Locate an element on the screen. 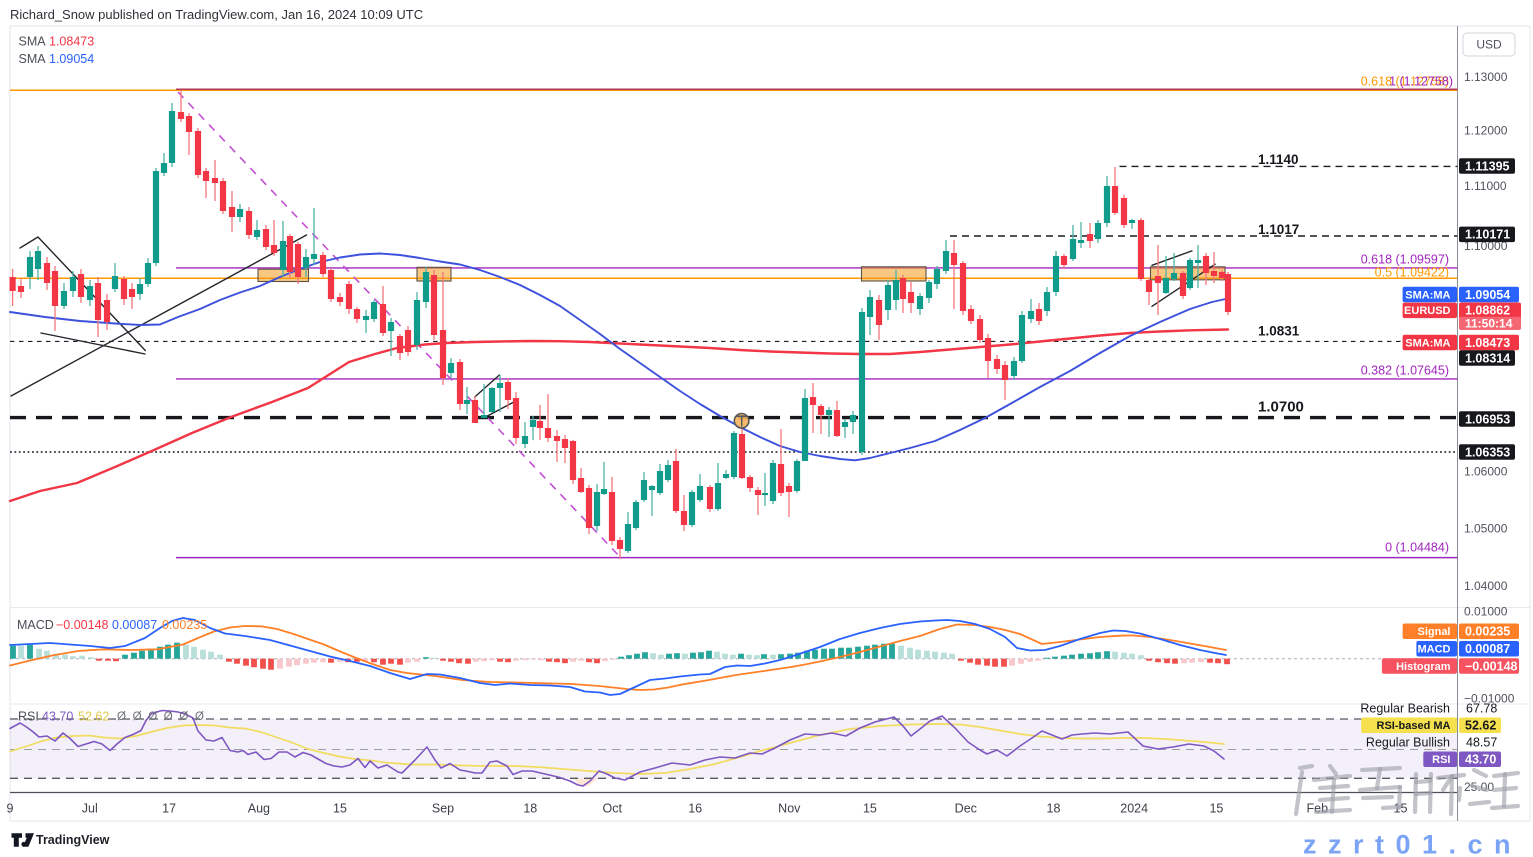 Image resolution: width=1533 pixels, height=857 pixels. svg-text: zzrt01.cn is located at coordinates (1412, 843).